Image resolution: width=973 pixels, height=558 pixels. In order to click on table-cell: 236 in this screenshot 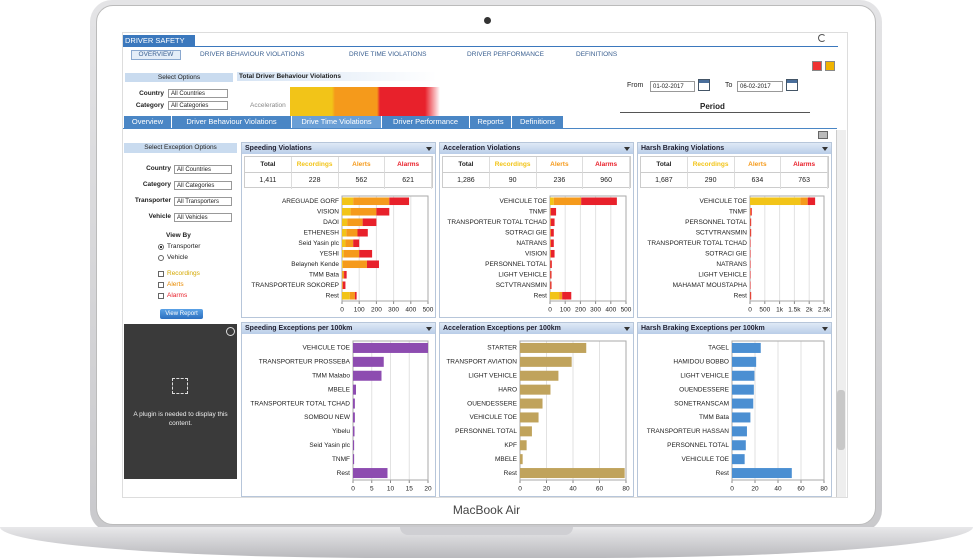, I will do `click(560, 181)`.